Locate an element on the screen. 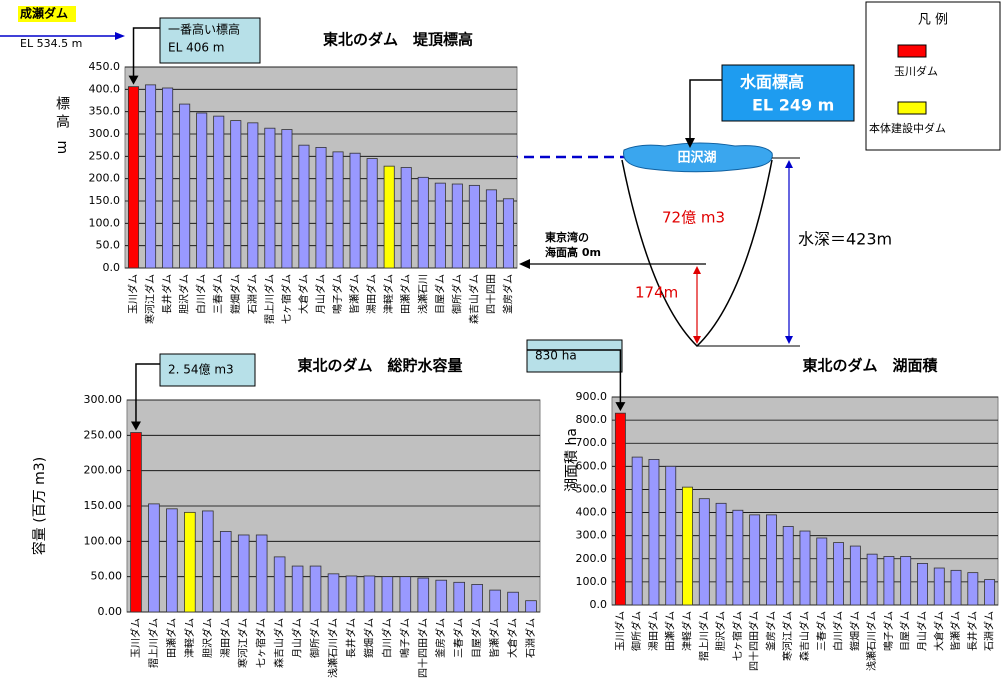 This screenshot has height=692, width=1002. x-tick-label: 大倉ダム is located at coordinates (512, 638).